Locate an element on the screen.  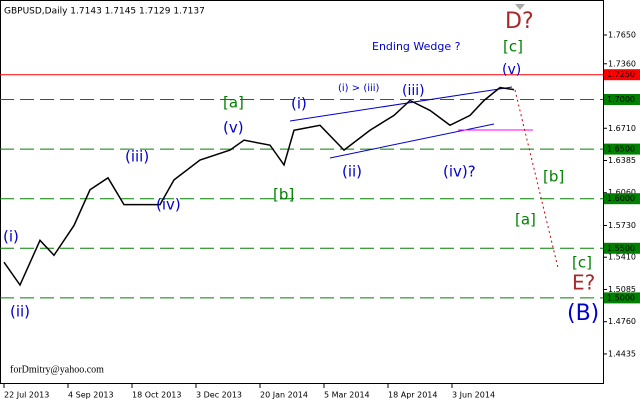
level-label: 1.5000 is located at coordinates (621, 297).